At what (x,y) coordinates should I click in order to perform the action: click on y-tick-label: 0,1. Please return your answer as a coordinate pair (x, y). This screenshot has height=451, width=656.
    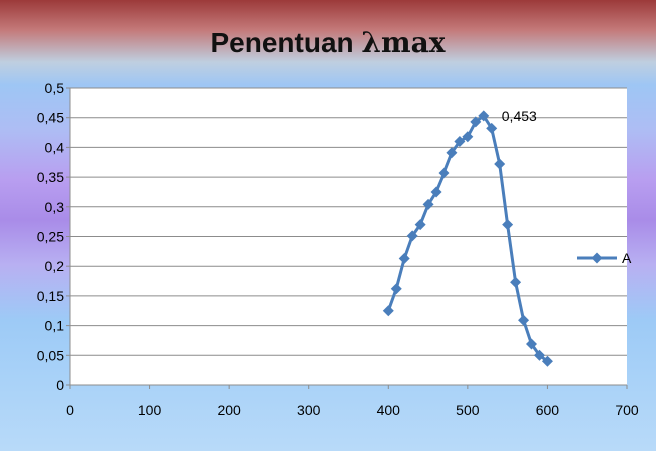
    Looking at the image, I should click on (55, 326).